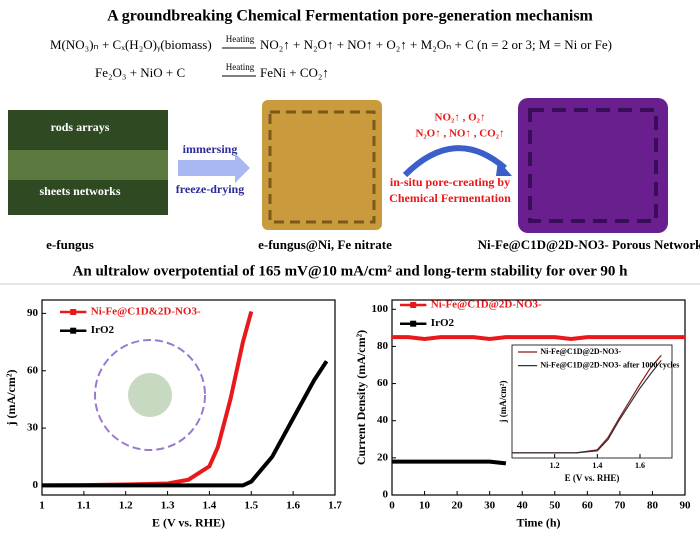 This screenshot has height=548, width=700. I want to click on x-tick-label: 30, so click(490, 506).